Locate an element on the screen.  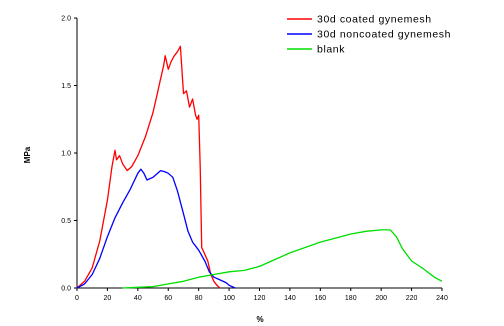
legend-label: 30d noncoated gynemesh is located at coordinates (384, 35).